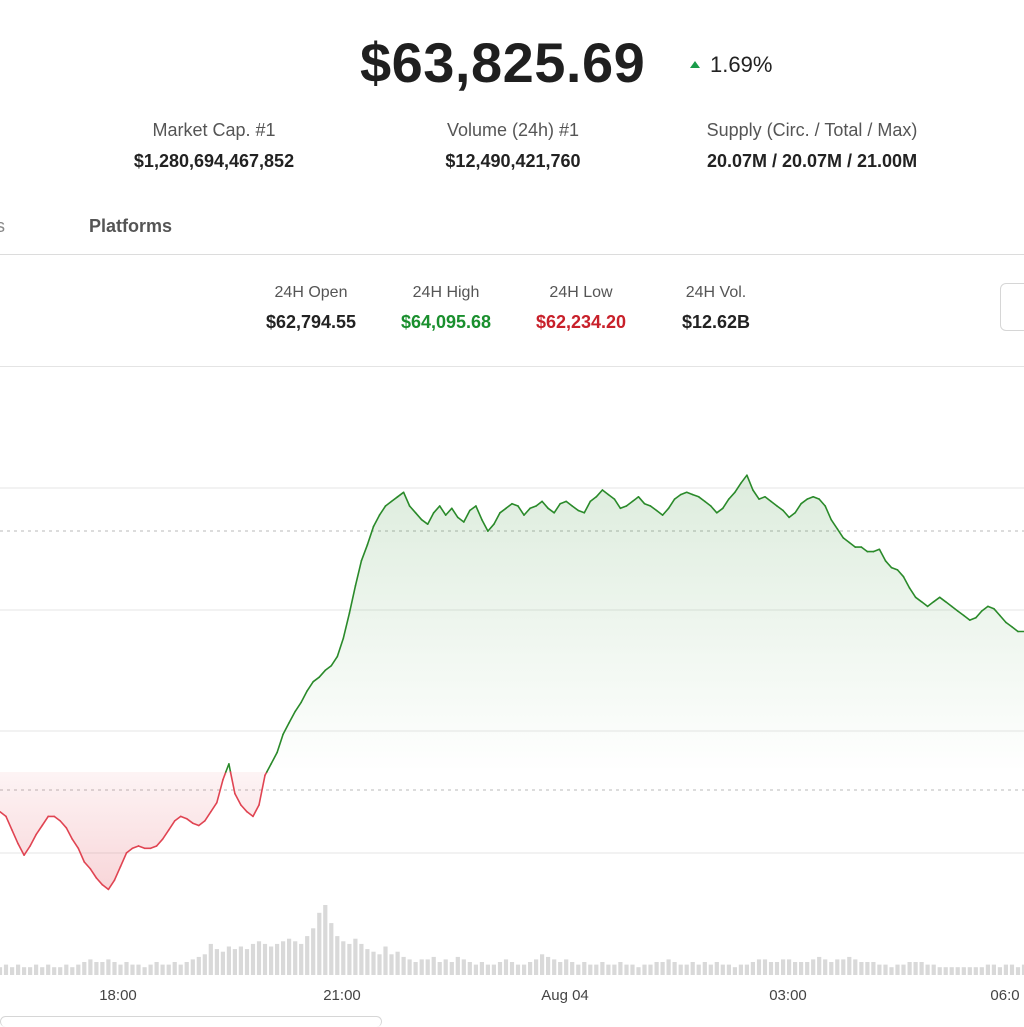 The height and width of the screenshot is (1027, 1024). Describe the element at coordinates (311, 292) in the screenshot. I see `ohlc-label: 24H Open` at that location.